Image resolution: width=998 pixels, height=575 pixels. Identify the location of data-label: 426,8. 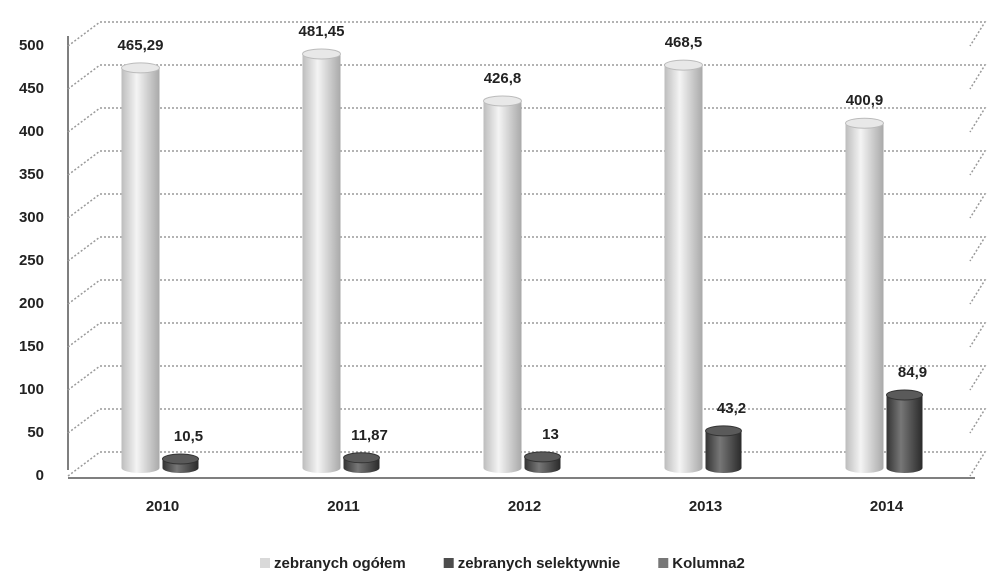
(503, 78).